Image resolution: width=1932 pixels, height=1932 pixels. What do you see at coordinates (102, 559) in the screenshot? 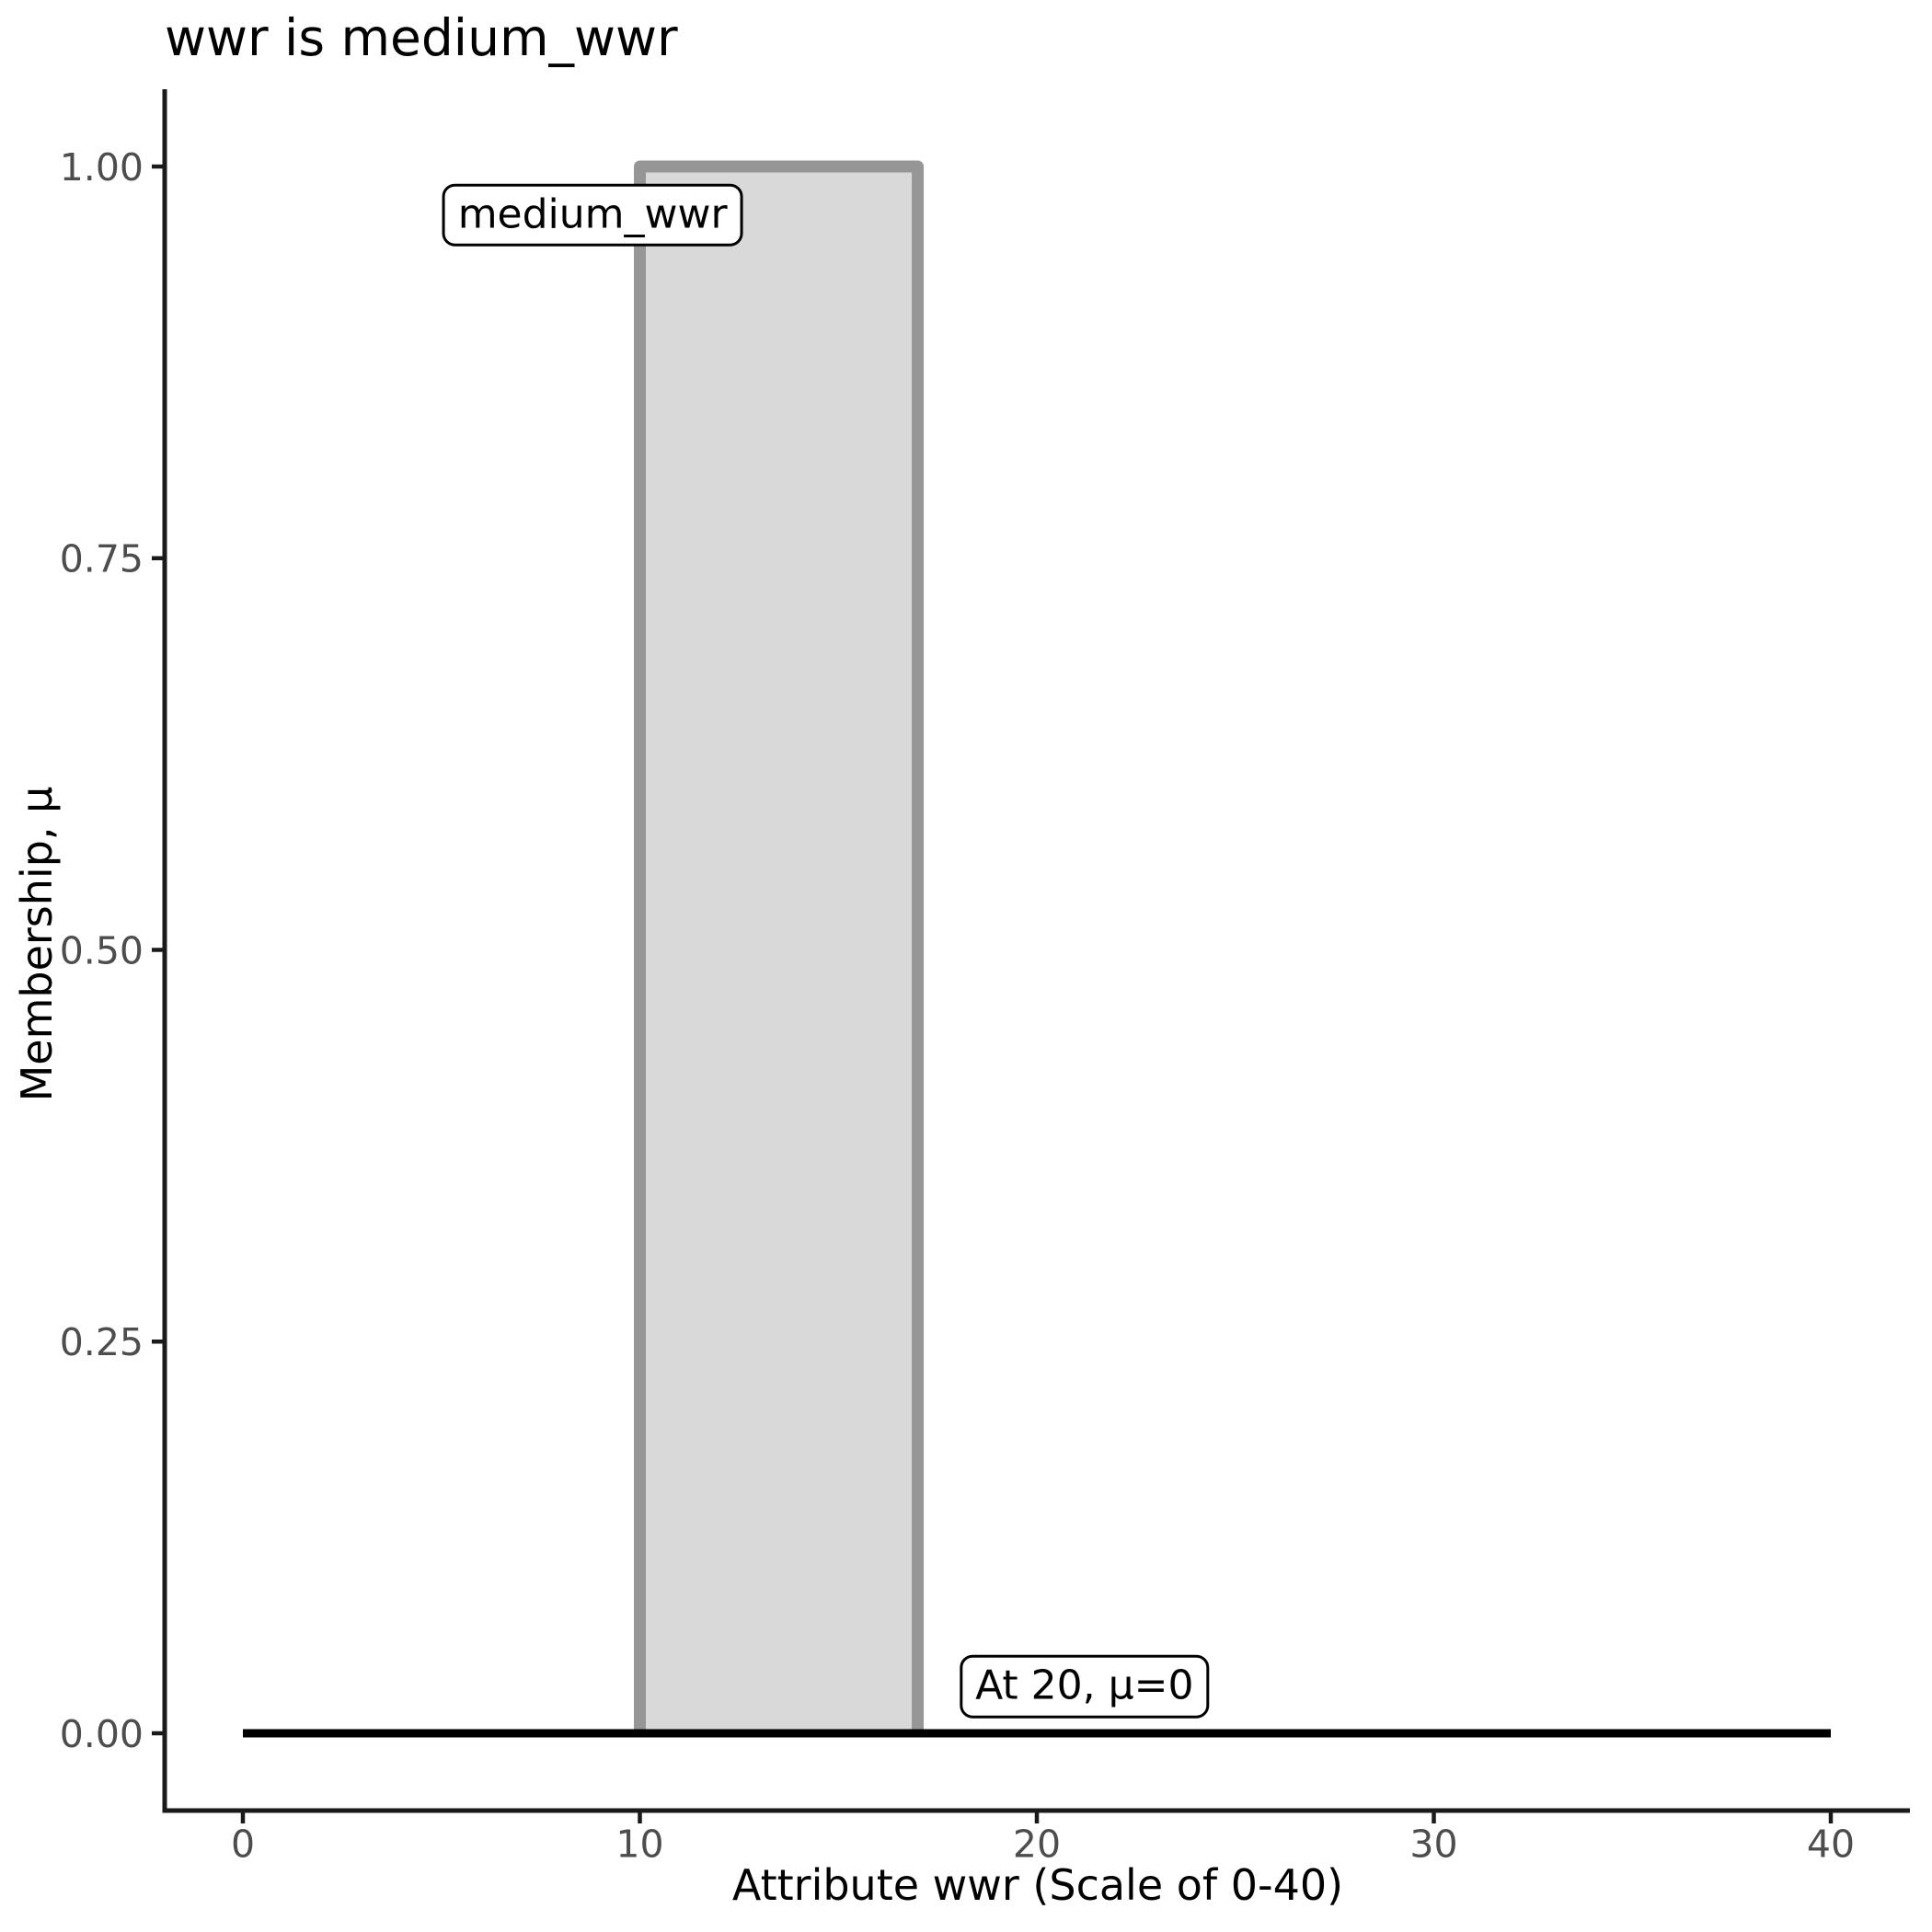
I see `y-tick-label: 0.75` at bounding box center [102, 559].